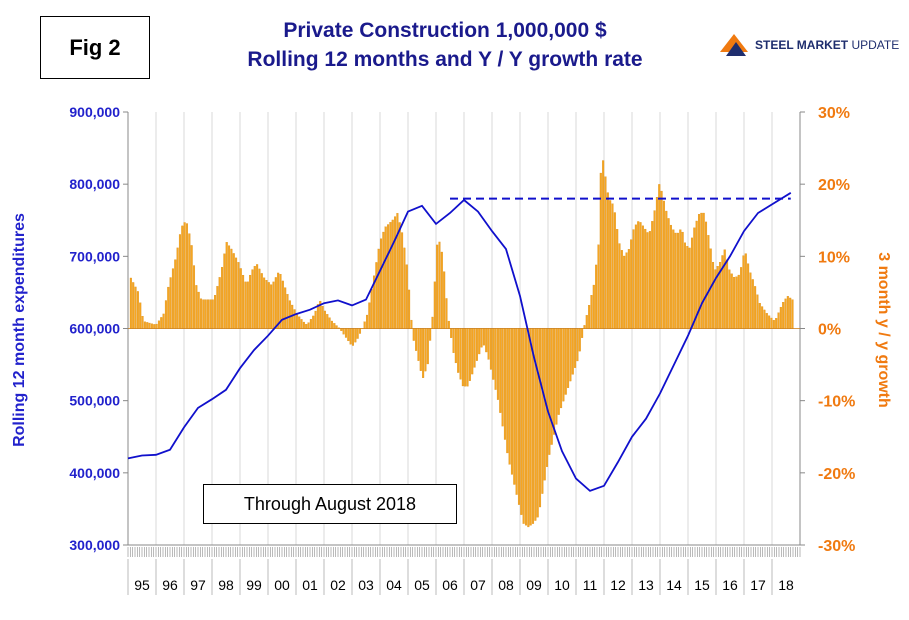 The width and height of the screenshot is (909, 620). Describe the element at coordinates (422, 585) in the screenshot. I see `x-year-label: 05` at that location.